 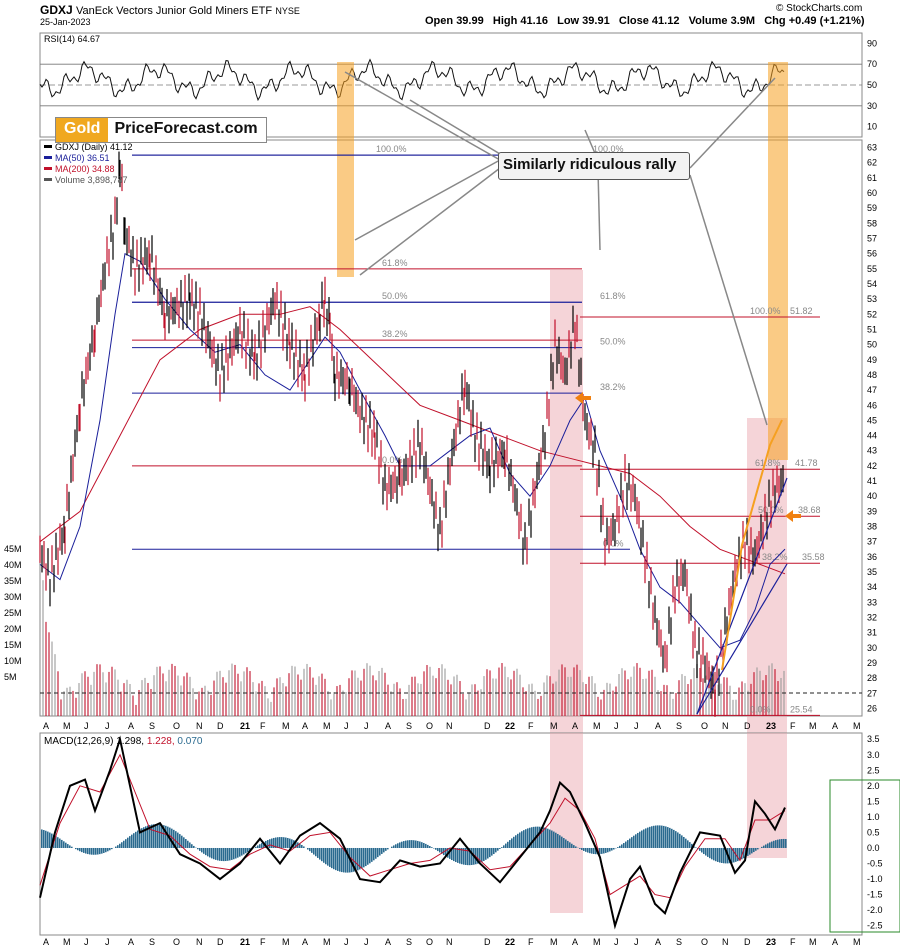 What do you see at coordinates (174, 11) in the screenshot?
I see `fund-name: VanEck Vectors Junior Gold Miners ETF` at bounding box center [174, 11].